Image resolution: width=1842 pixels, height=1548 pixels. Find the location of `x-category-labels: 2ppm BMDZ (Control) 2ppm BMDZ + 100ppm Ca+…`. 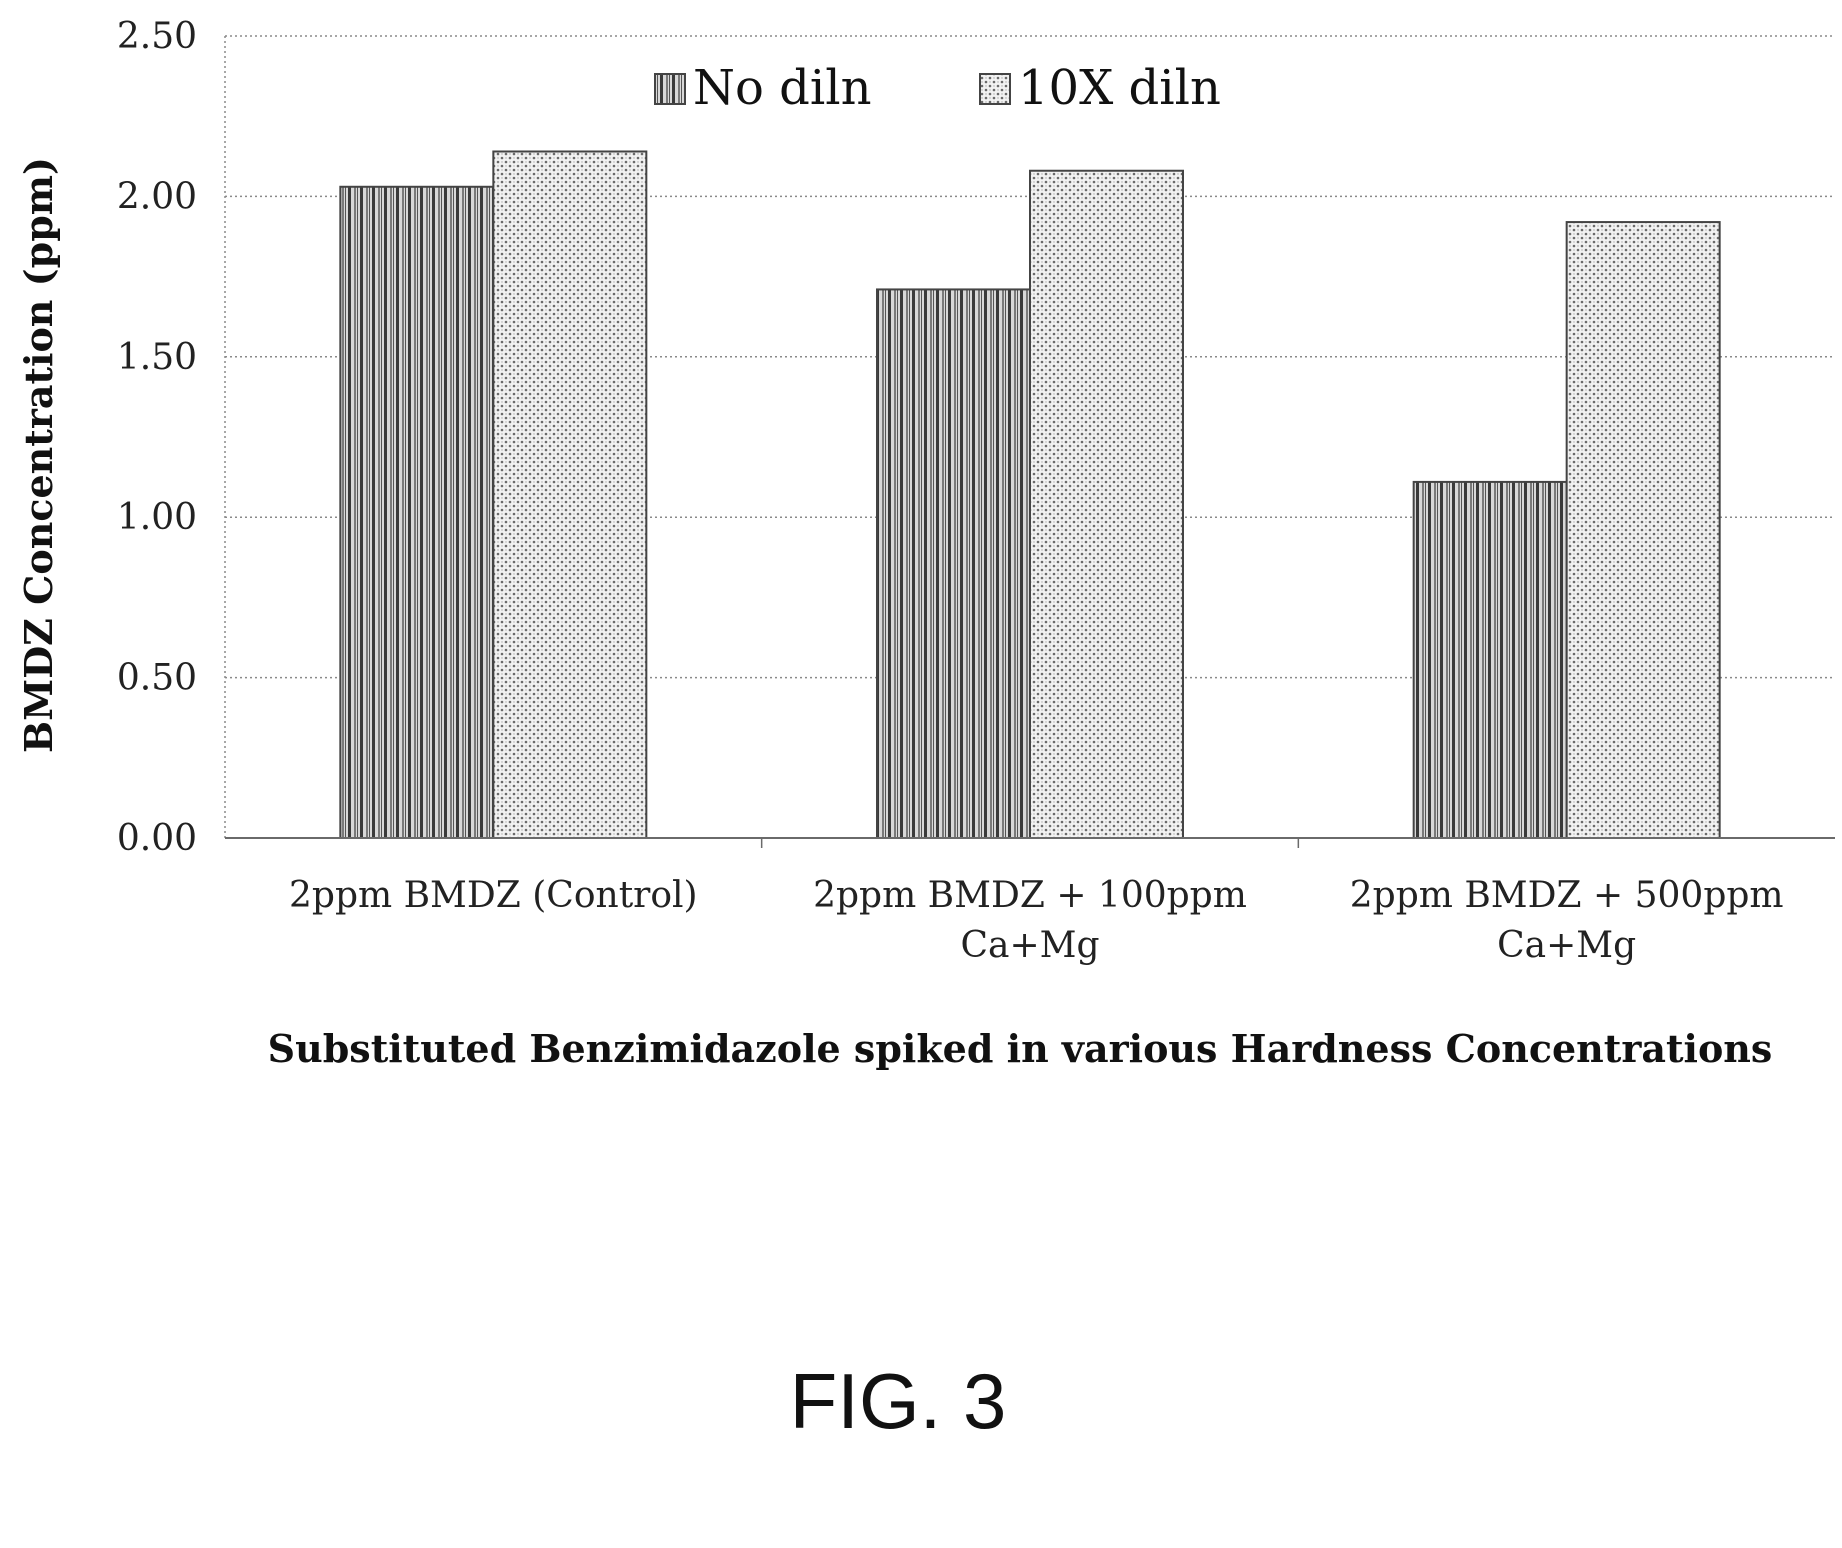

x-category-labels: 2ppm BMDZ (Control) 2ppm BMDZ + 100ppm Ca+… is located at coordinates (1036, 920).